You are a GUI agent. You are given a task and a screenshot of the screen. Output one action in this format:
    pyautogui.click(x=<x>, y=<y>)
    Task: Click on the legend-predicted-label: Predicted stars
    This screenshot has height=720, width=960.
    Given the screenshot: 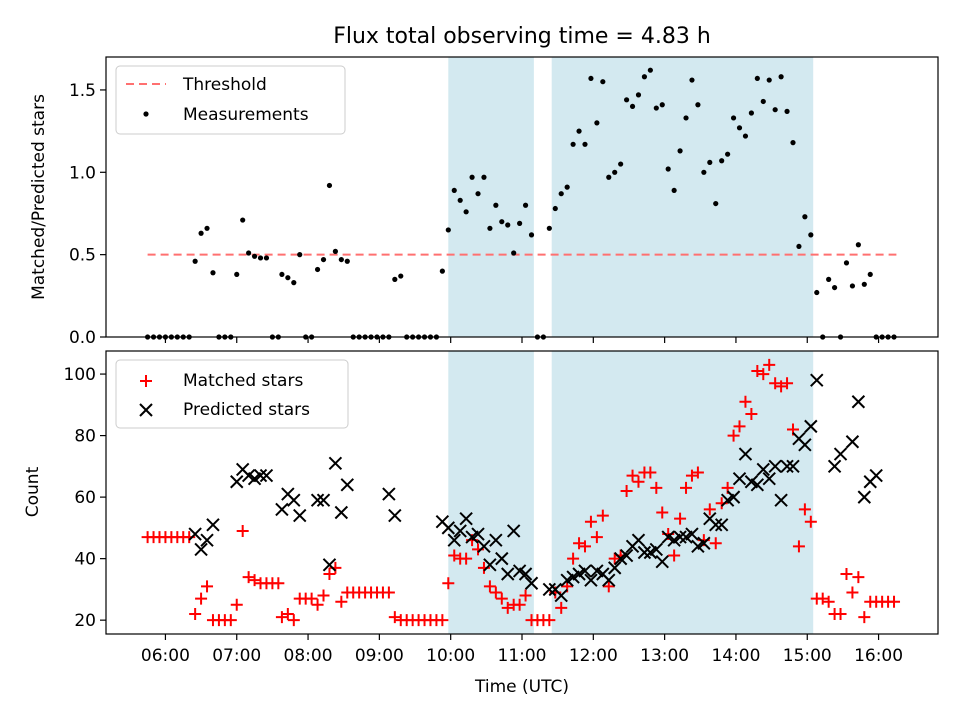 What is the action you would take?
    pyautogui.click(x=246, y=410)
    